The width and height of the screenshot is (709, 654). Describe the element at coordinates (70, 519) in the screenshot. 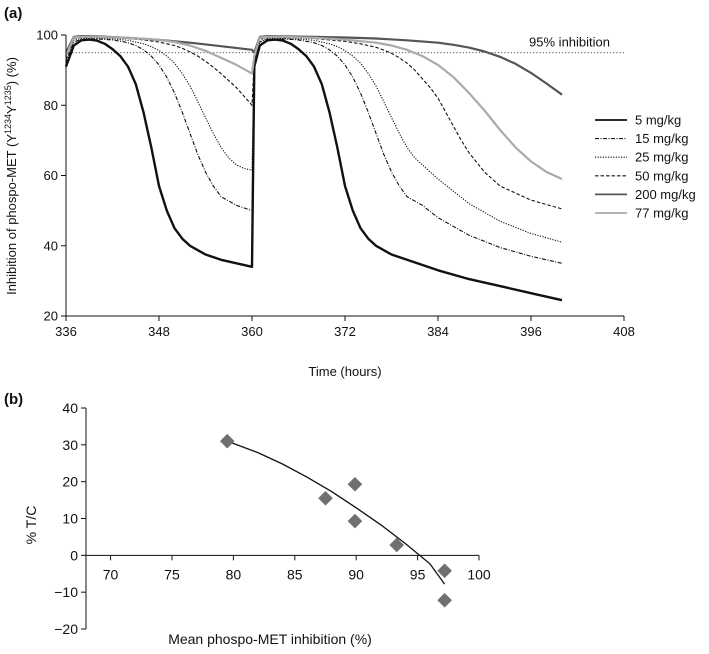

I see `y-tick-label: 10` at that location.